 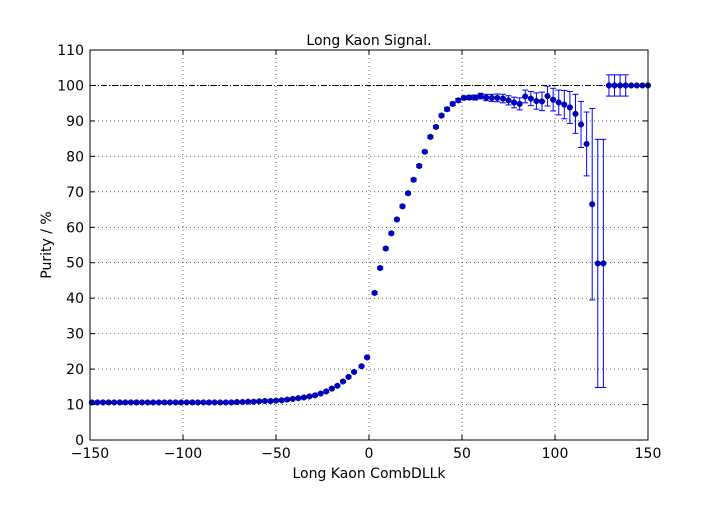 I want to click on y-tick-label: 100, so click(x=70, y=86).